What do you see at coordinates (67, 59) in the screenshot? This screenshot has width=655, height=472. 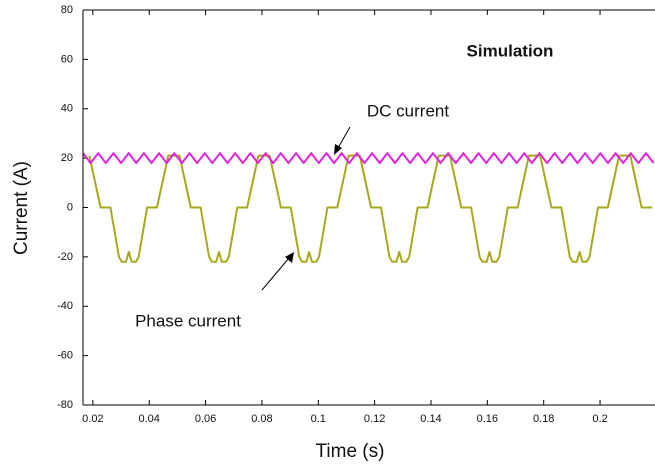 I see `y-tick-label: 60` at bounding box center [67, 59].